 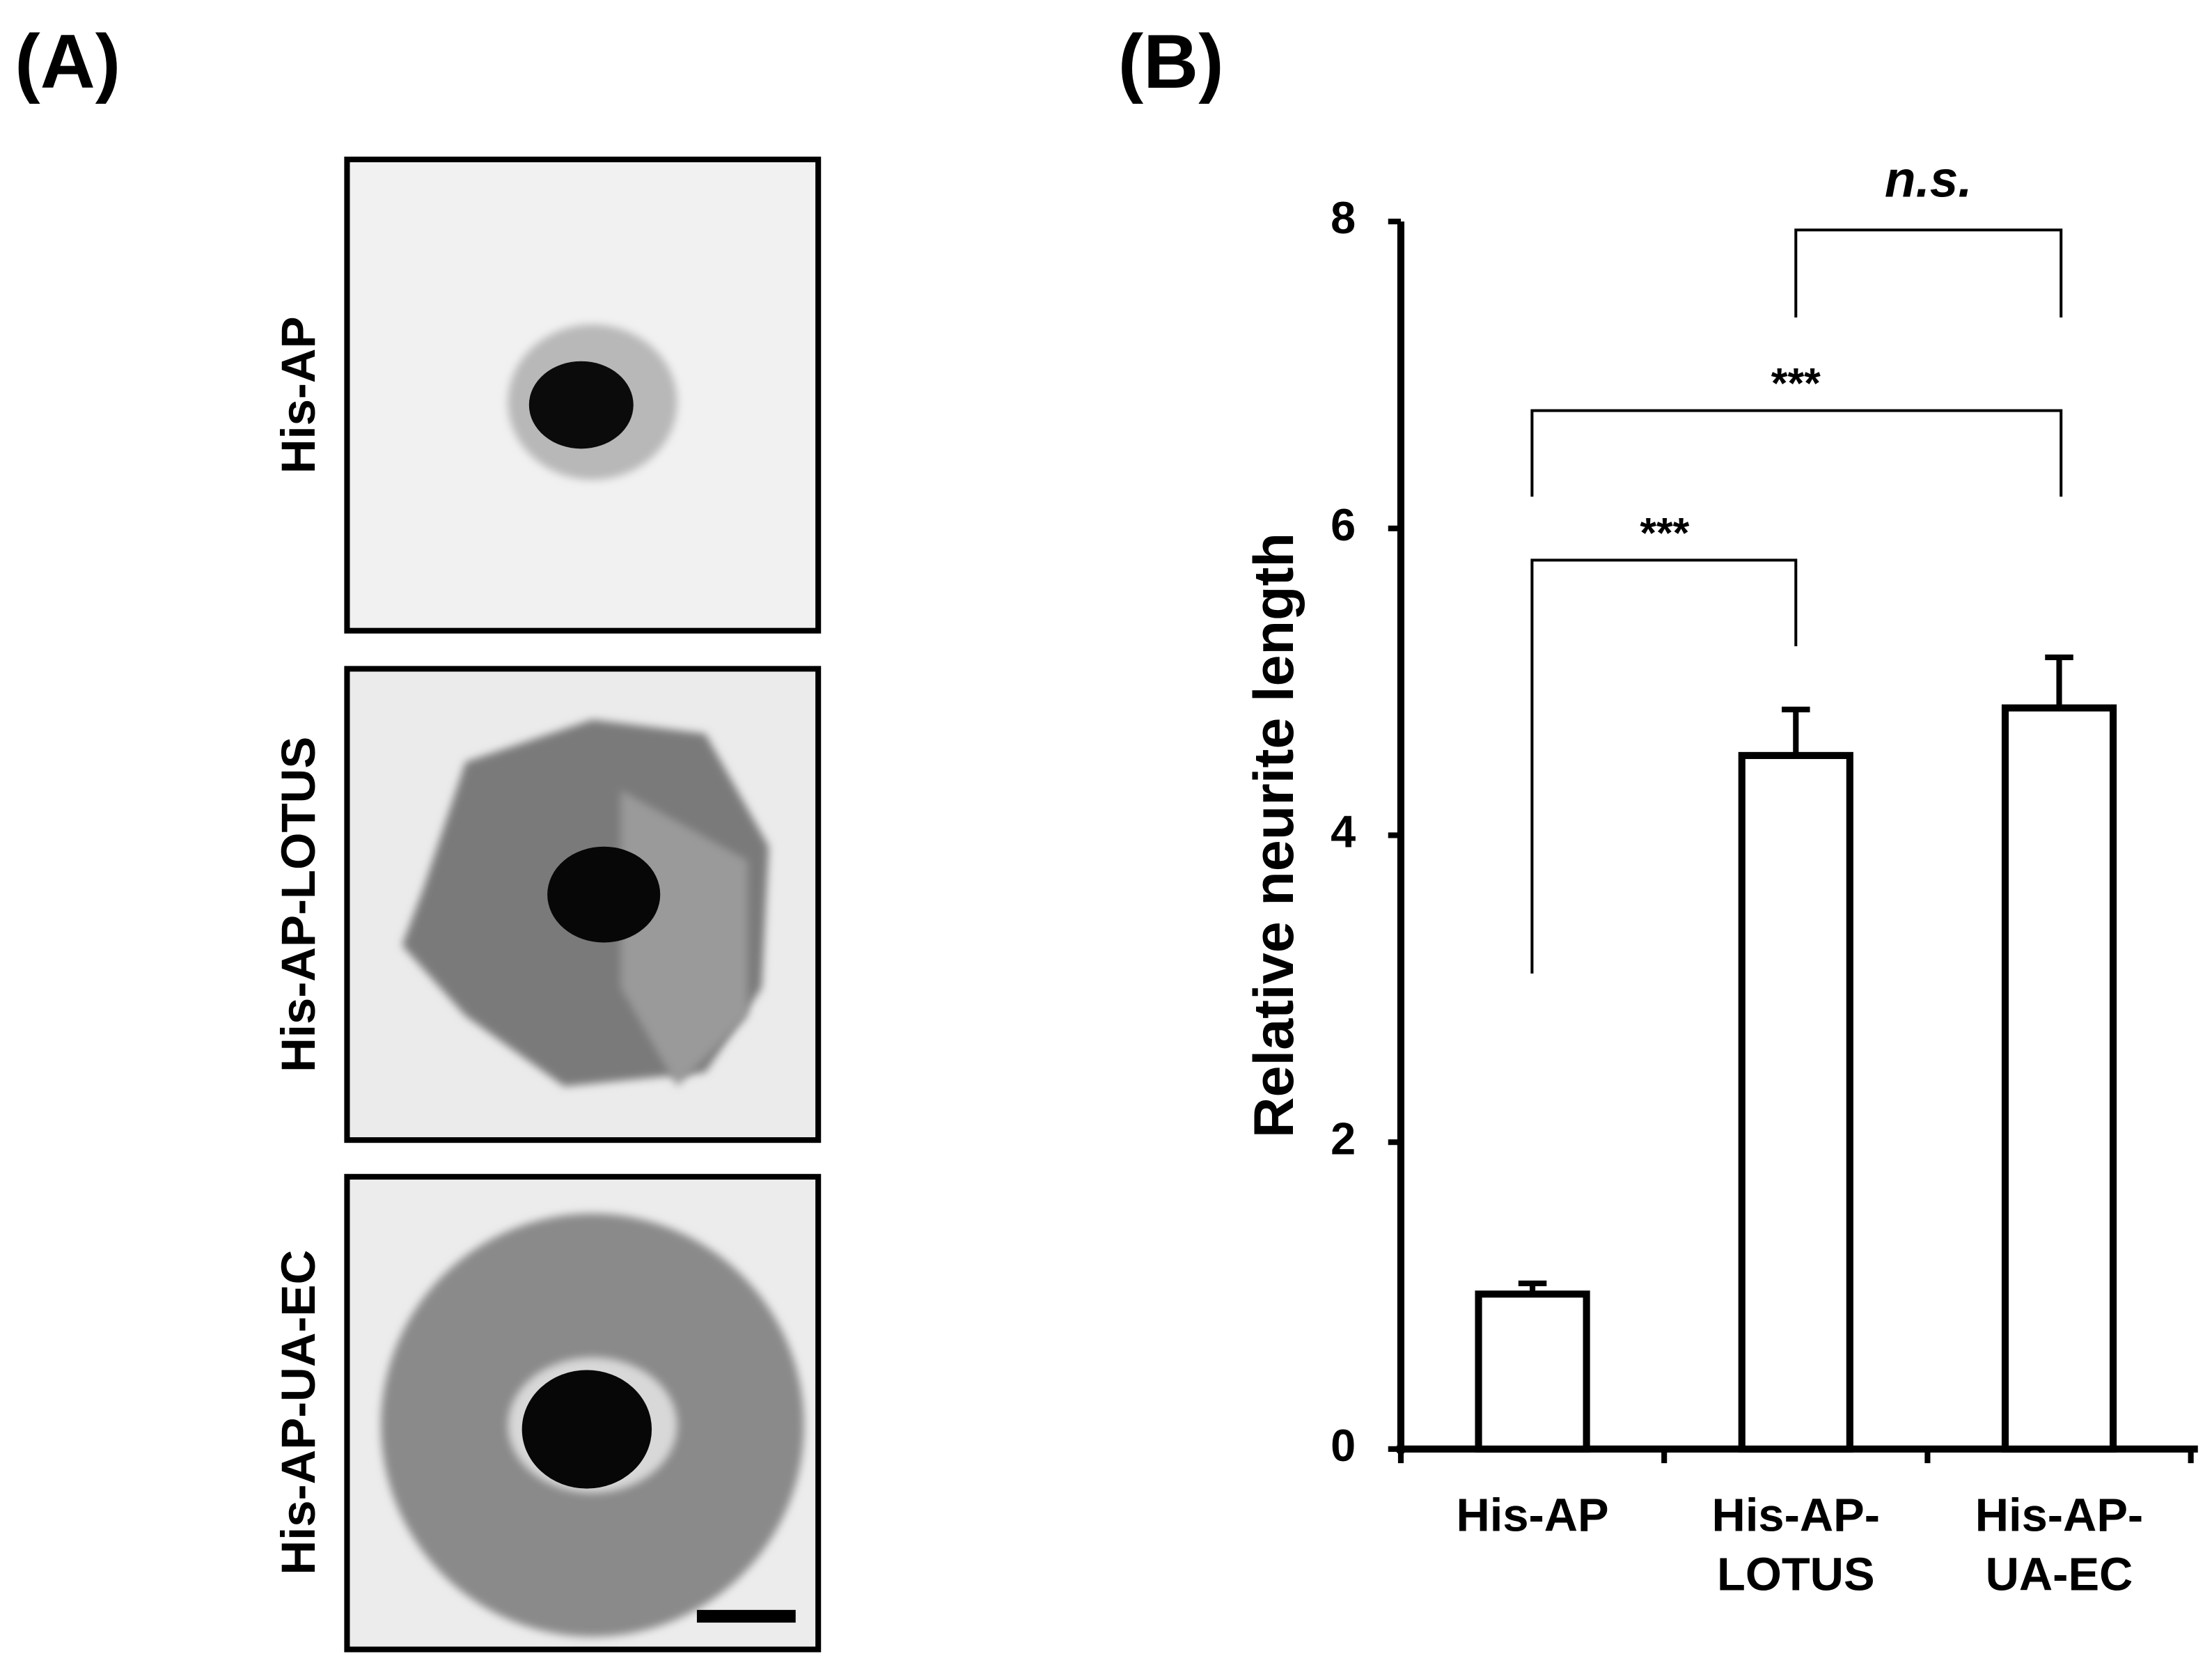 What do you see at coordinates (1171, 61) in the screenshot?
I see `panel-label: (B)` at bounding box center [1171, 61].